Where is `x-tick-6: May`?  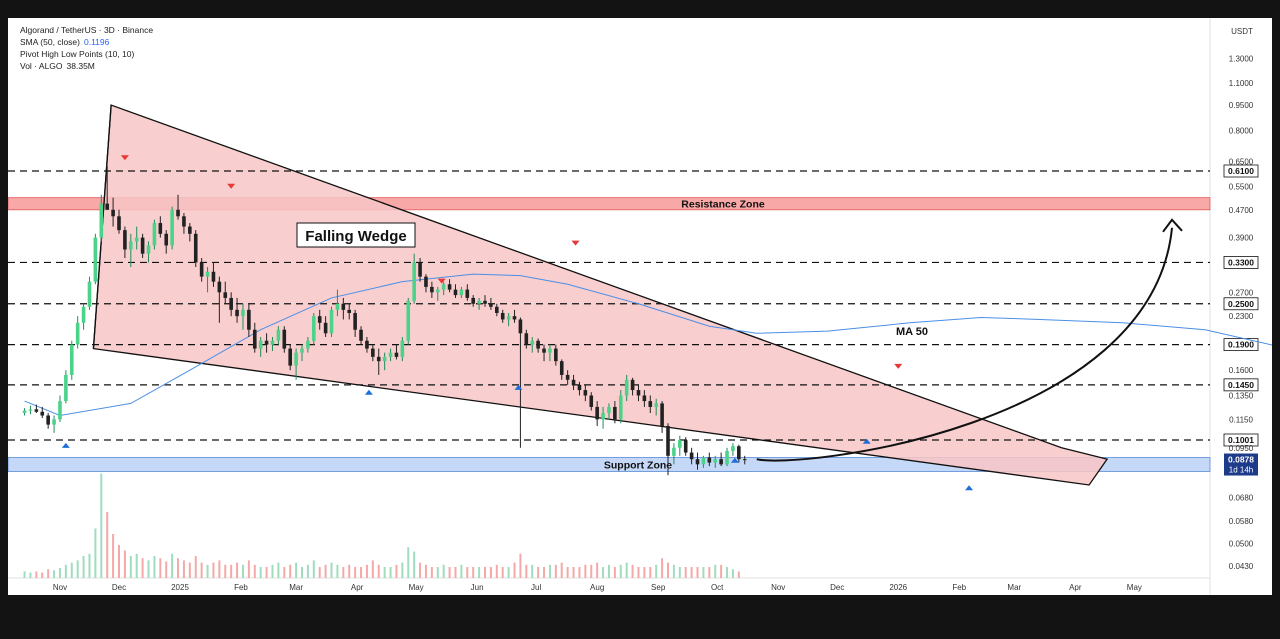 x-tick-6: May is located at coordinates (416, 587).